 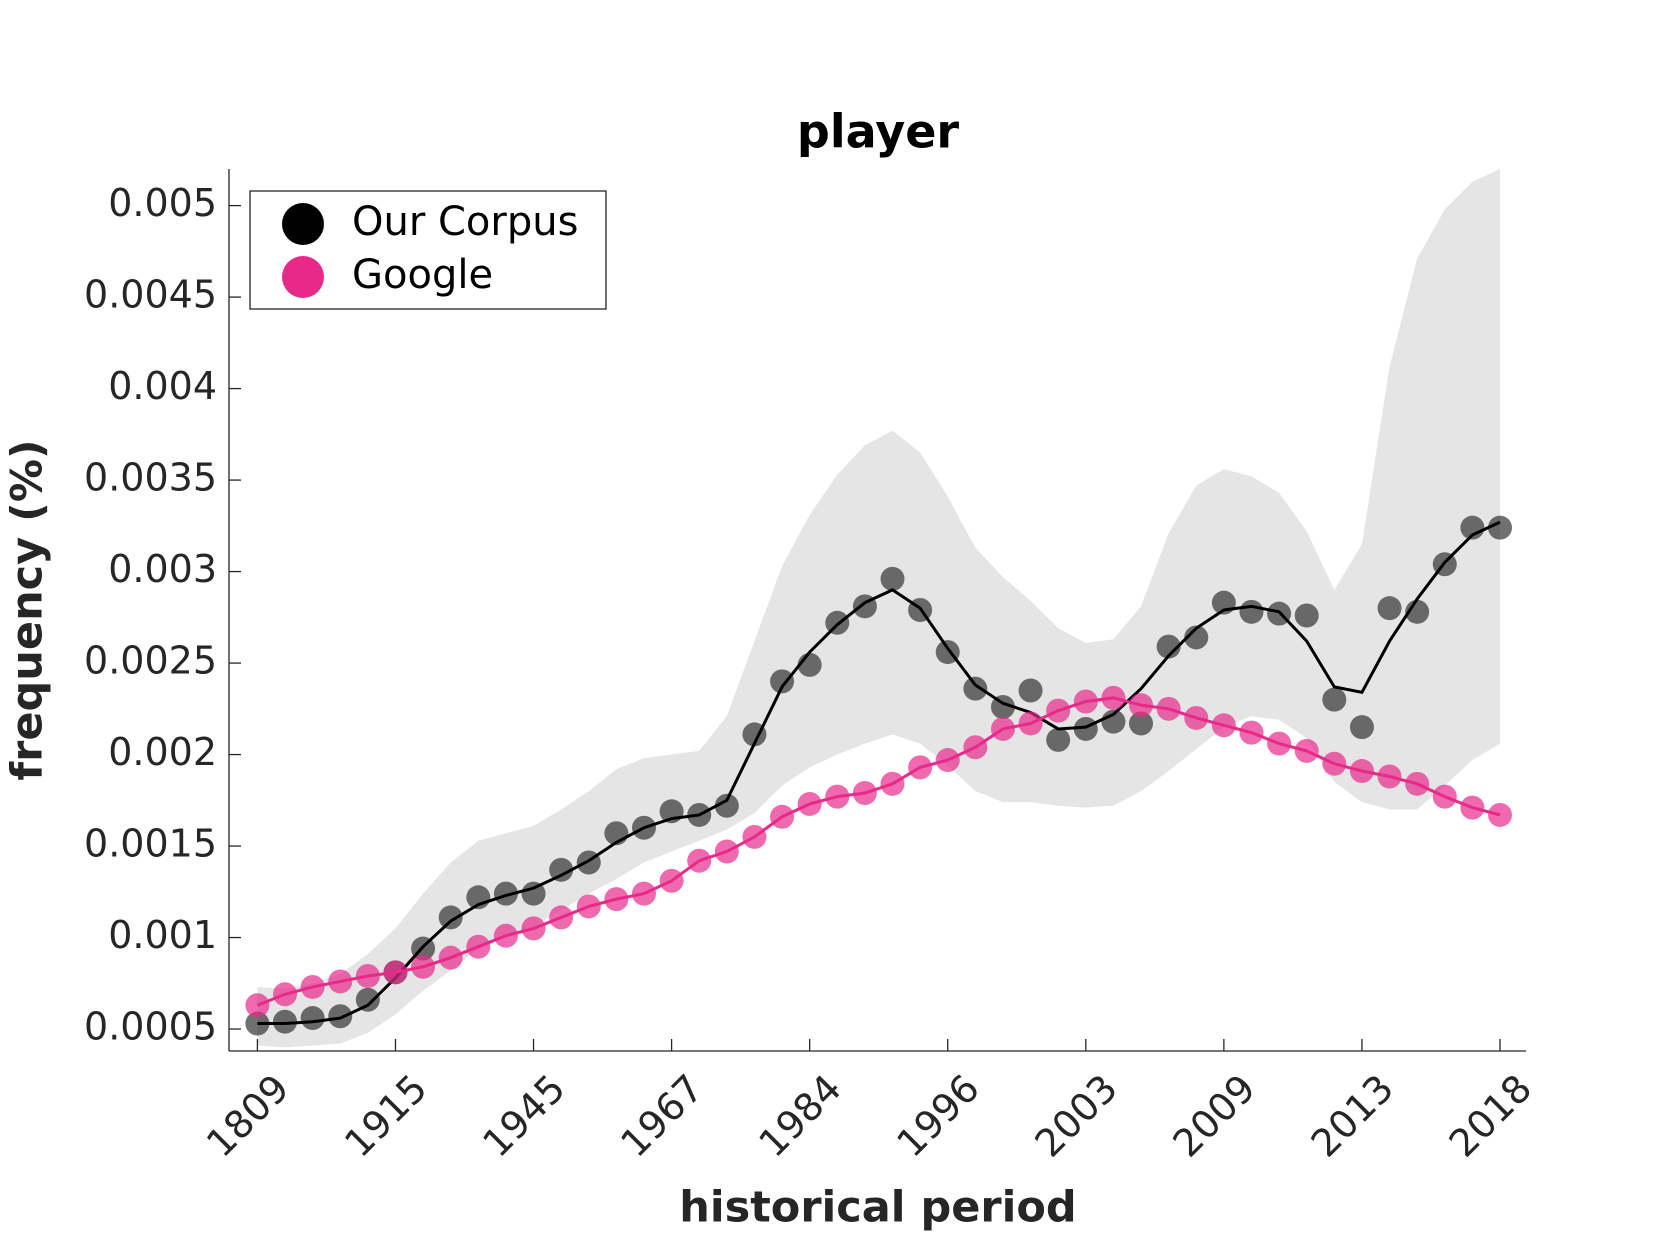 I want to click on x-tick-label: 2013, so click(x=1353, y=1116).